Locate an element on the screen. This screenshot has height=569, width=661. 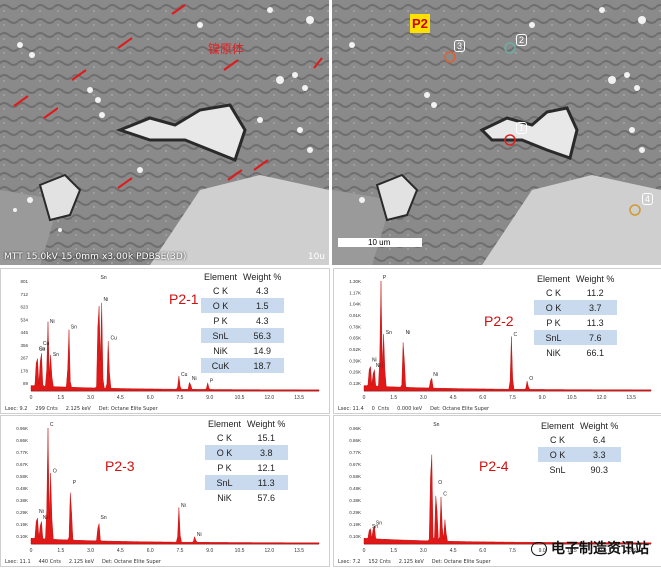
y-tick-label: 0.91K is located at coordinates (355, 315).